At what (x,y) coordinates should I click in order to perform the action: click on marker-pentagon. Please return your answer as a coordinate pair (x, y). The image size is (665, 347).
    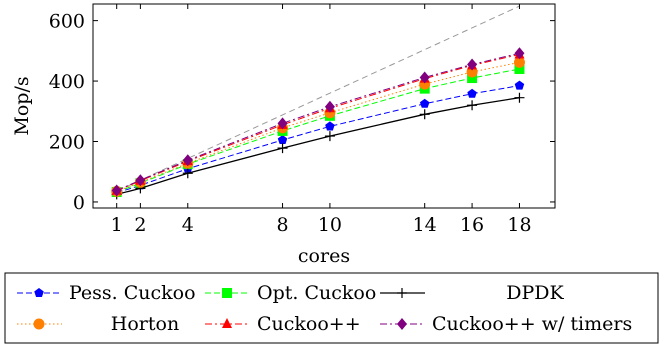
    Looking at the image, I should click on (39, 293).